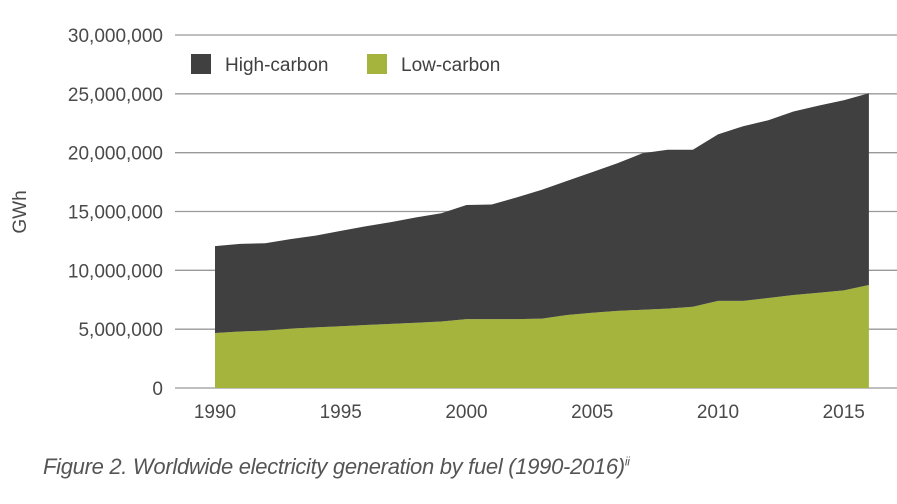  I want to click on y-axis-label: GWh, so click(20, 211).